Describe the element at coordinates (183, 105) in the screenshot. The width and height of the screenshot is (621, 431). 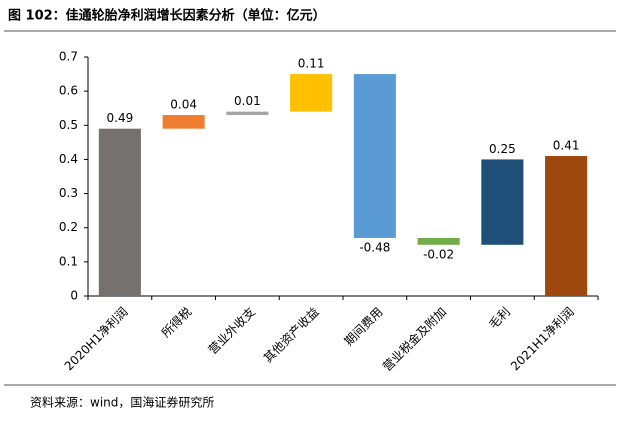
I see `value-label: 0.04` at that location.